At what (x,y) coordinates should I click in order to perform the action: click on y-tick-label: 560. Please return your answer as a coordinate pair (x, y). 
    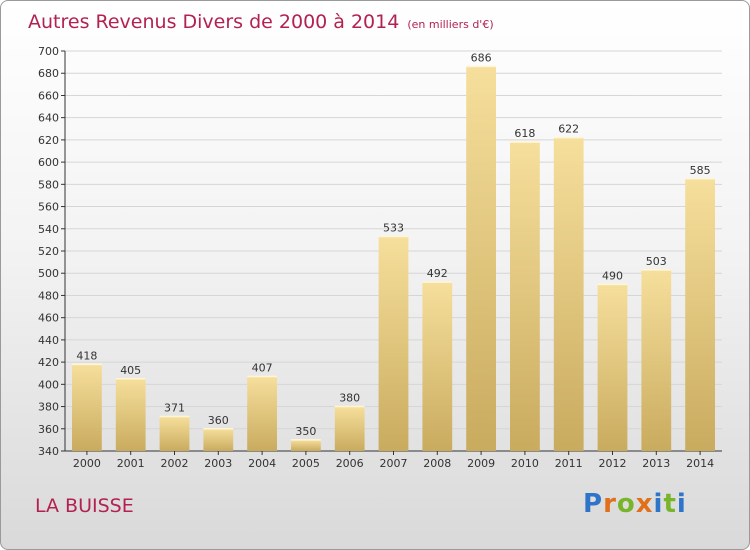
    Looking at the image, I should click on (48, 207).